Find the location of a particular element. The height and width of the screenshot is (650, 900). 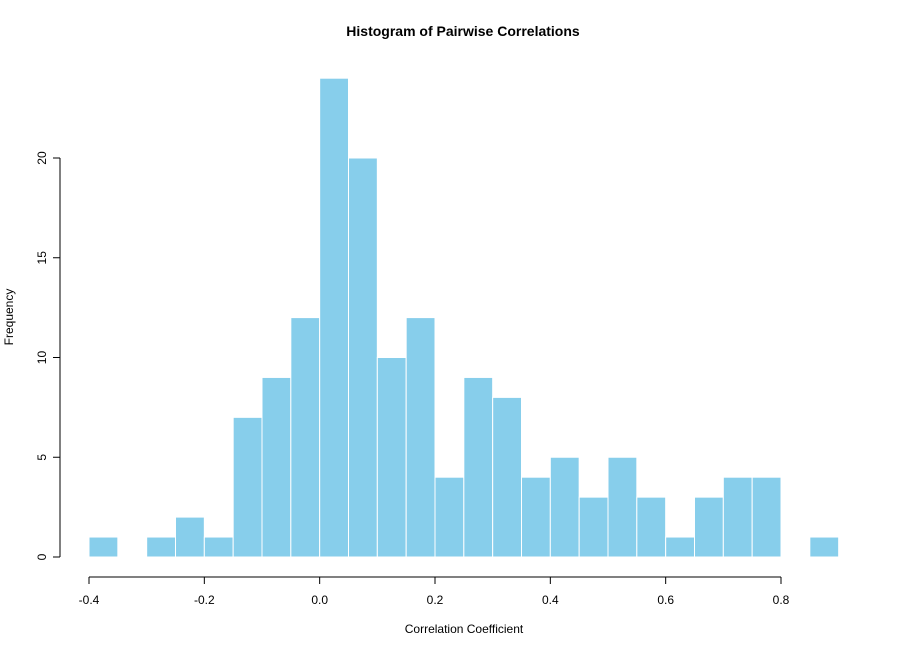

y-axis-title: Frequency is located at coordinates (9, 317).